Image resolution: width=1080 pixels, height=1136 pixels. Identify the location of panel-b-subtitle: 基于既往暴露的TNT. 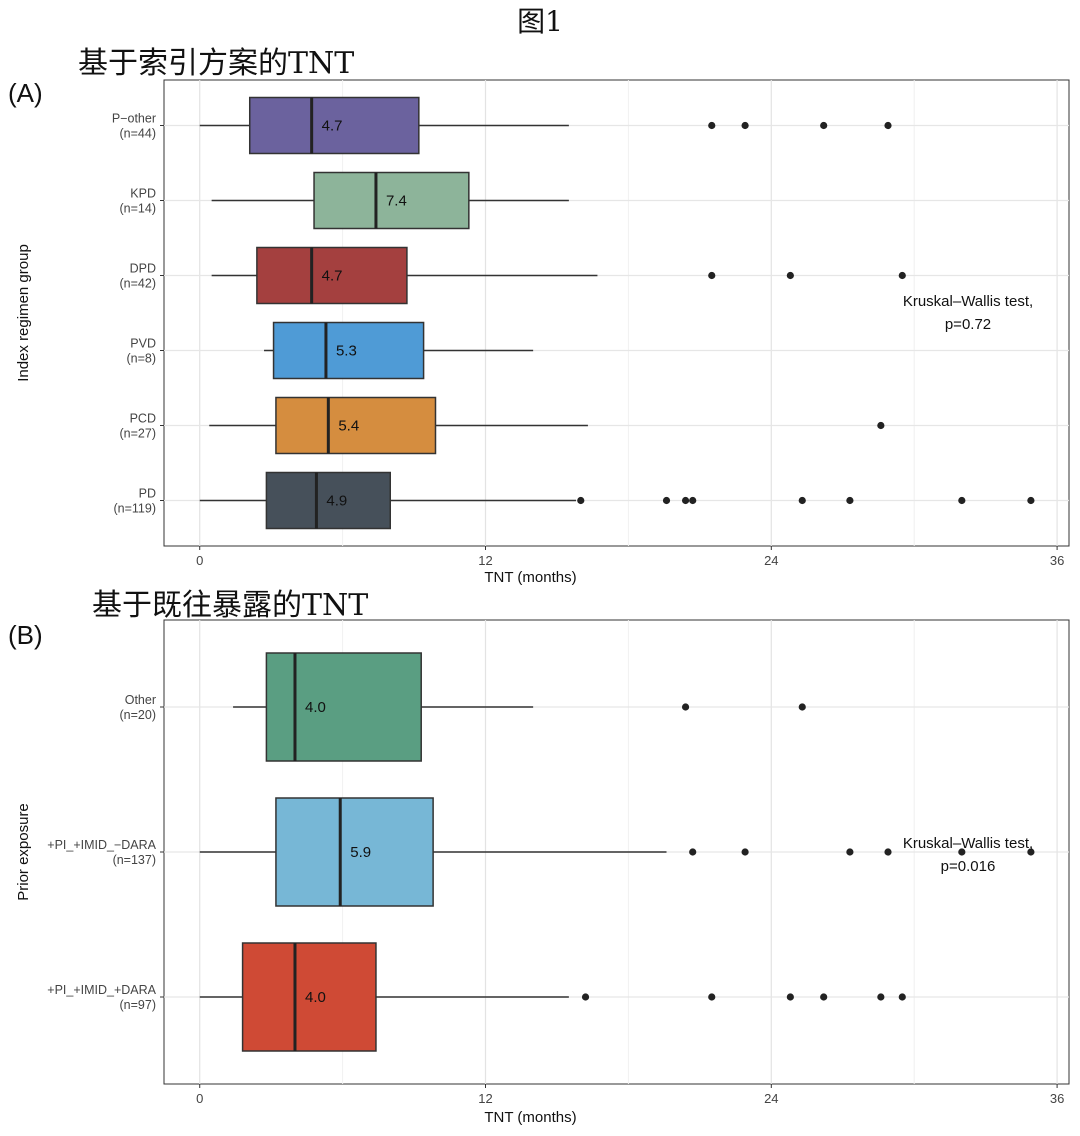
(230, 605).